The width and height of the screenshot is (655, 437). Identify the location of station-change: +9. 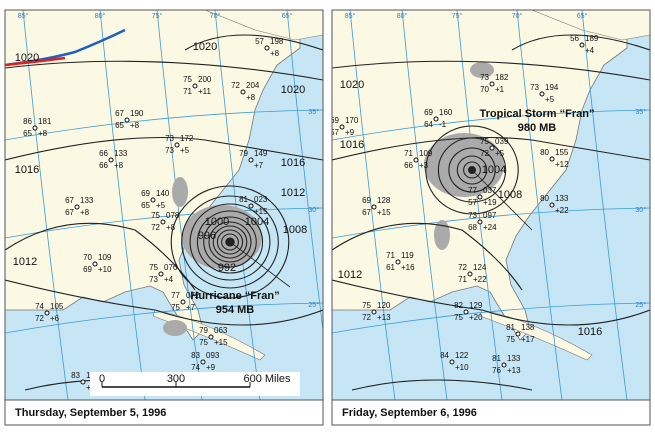
(350, 132).